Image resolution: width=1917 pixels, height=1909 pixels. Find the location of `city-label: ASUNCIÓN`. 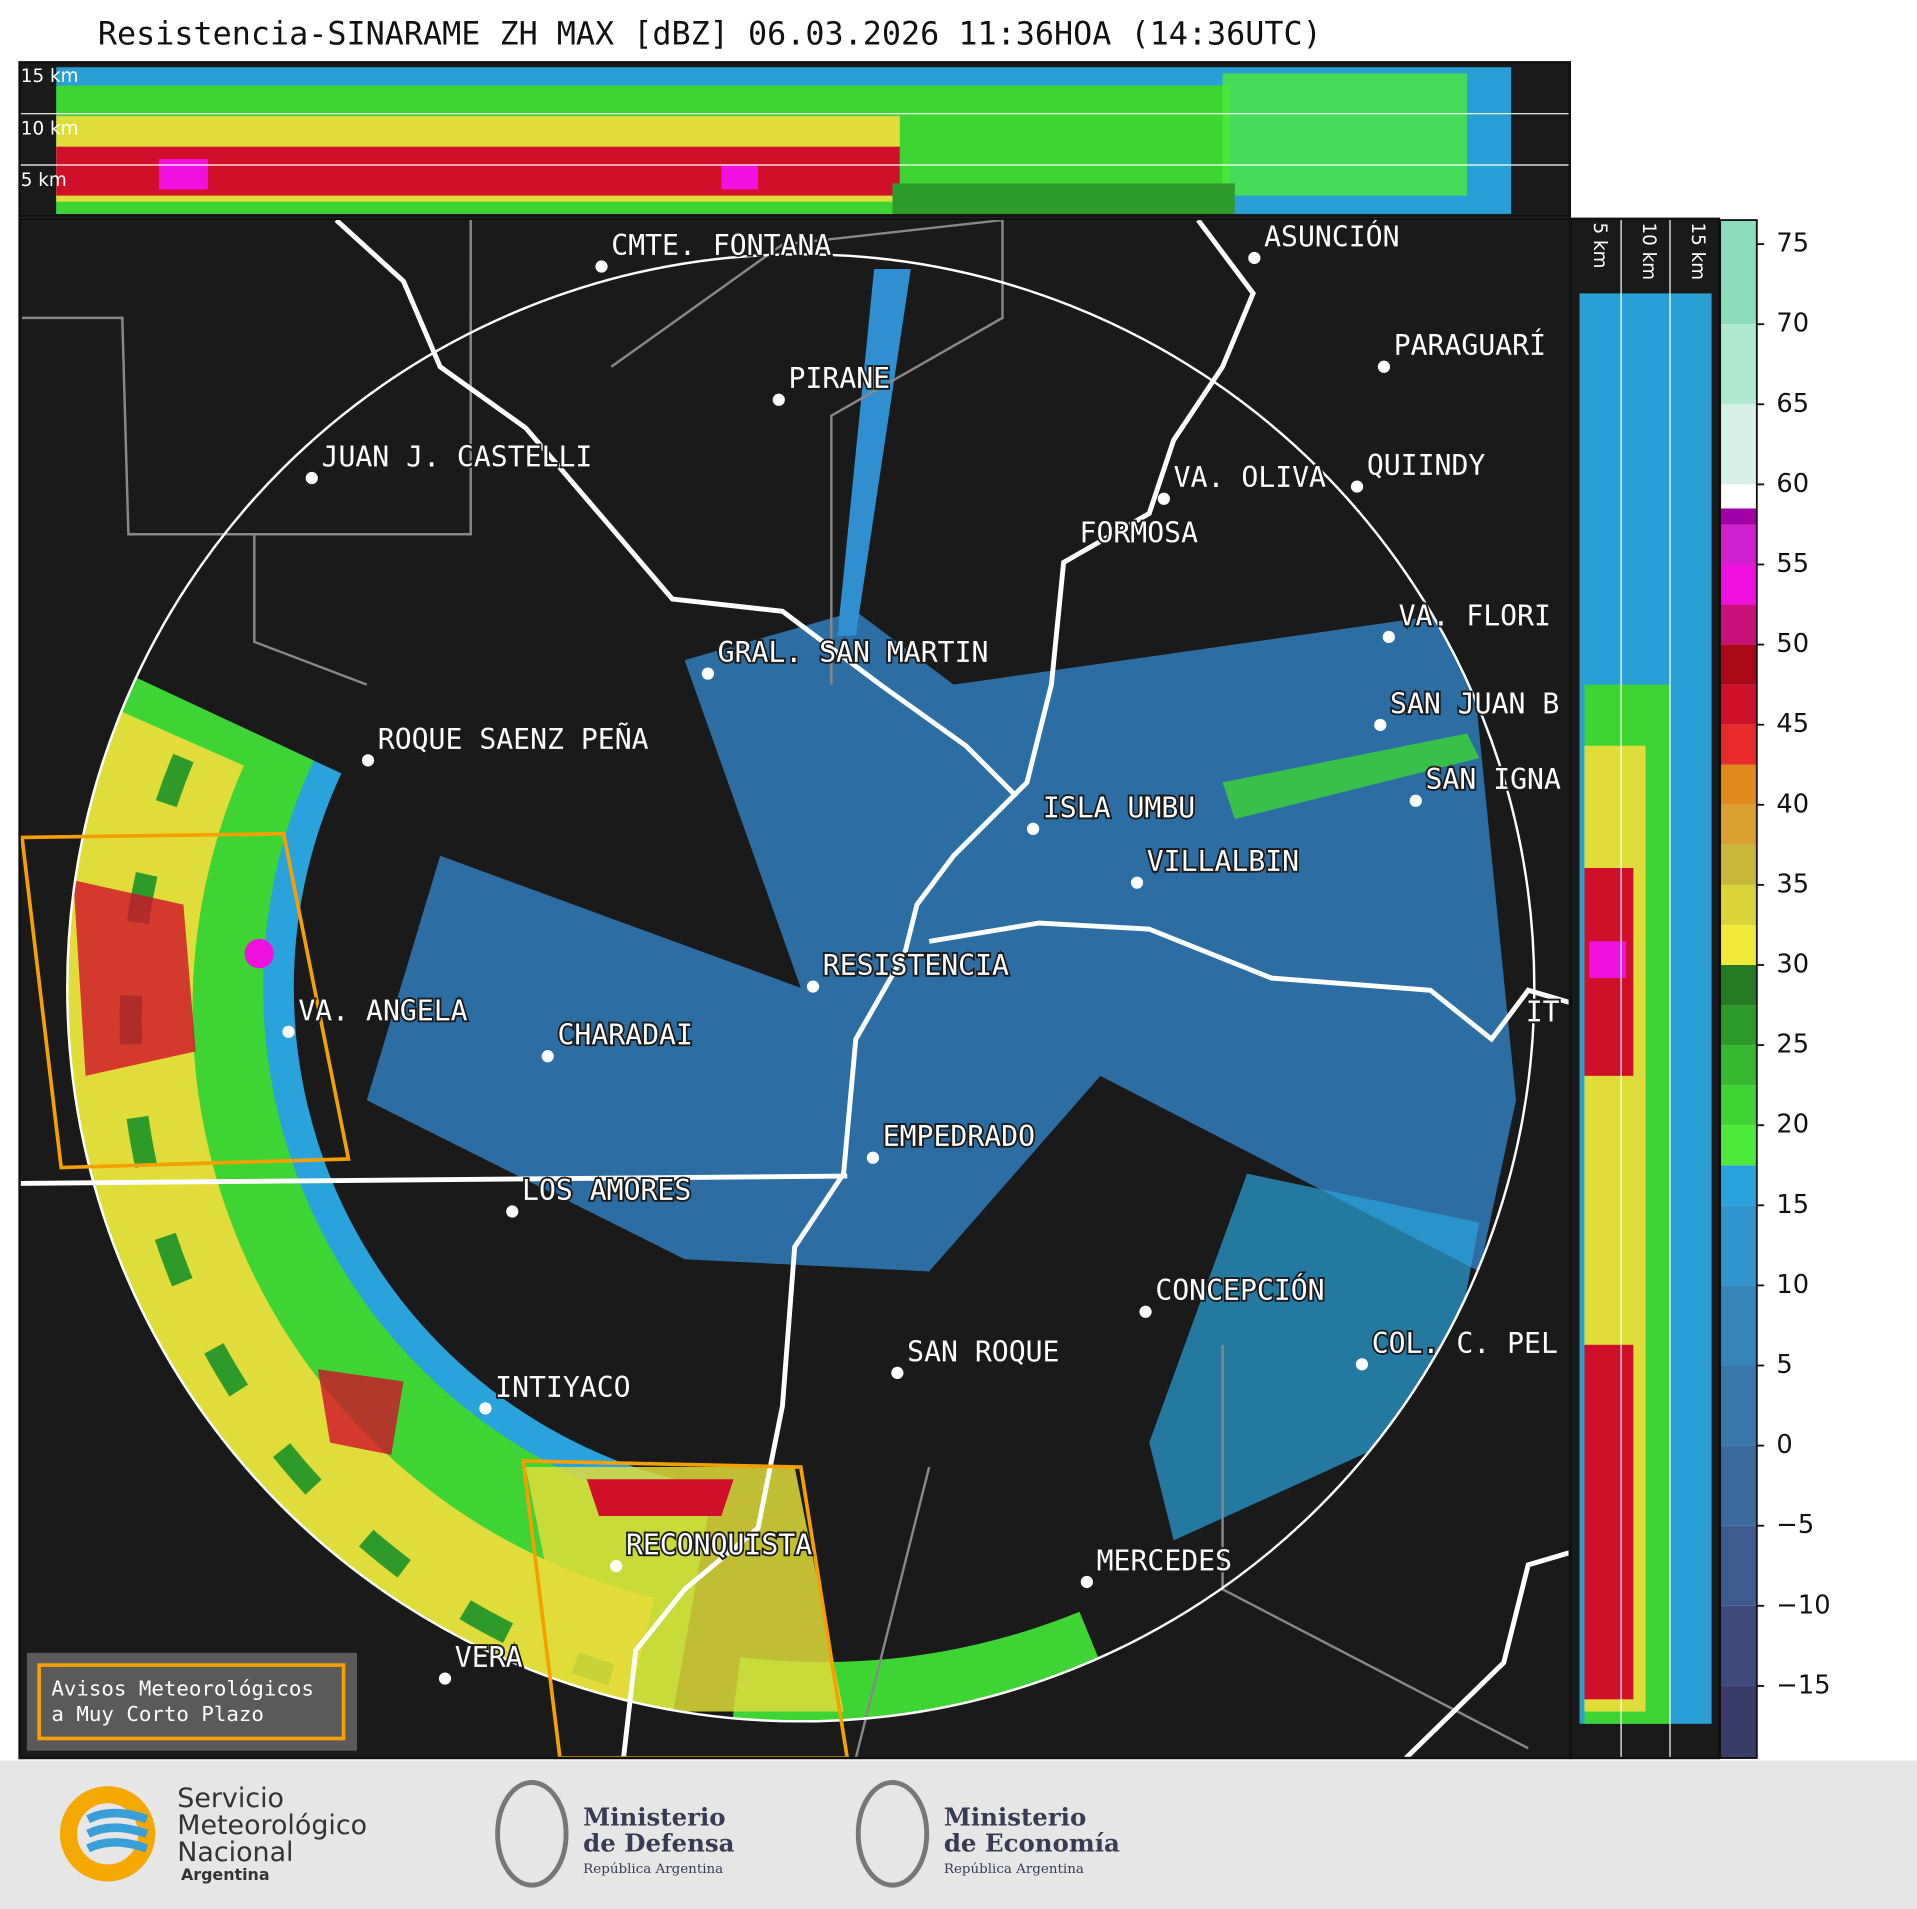

city-label: ASUNCIÓN is located at coordinates (1331, 236).